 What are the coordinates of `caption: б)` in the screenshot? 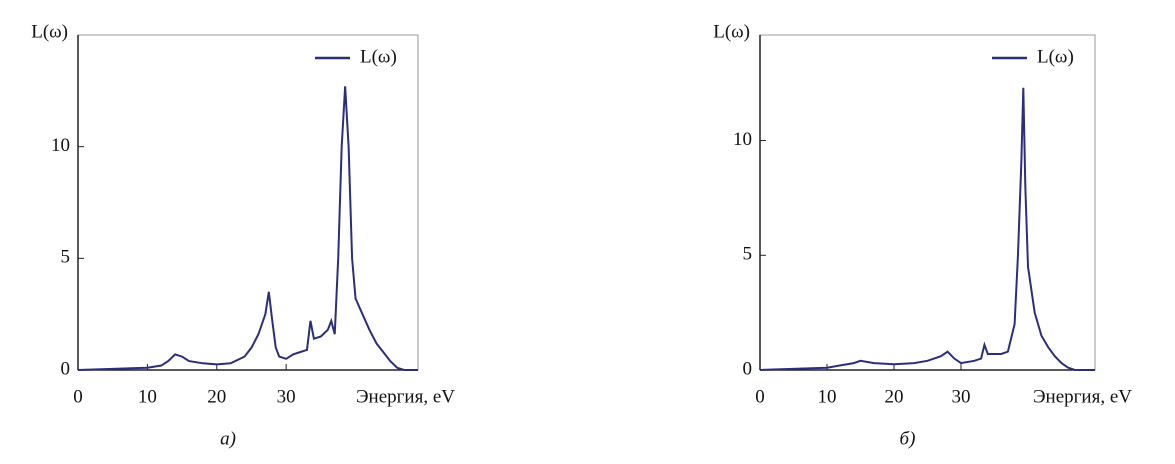 It's located at (908, 438).